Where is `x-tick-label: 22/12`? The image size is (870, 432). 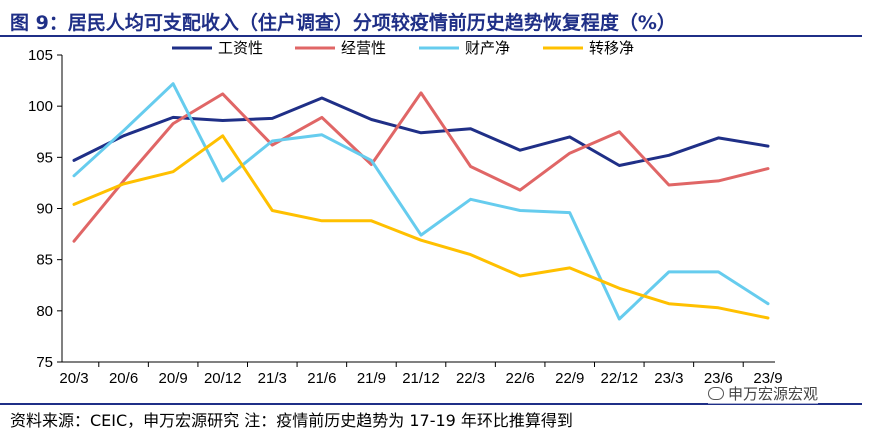 x-tick-label: 22/12 is located at coordinates (620, 378).